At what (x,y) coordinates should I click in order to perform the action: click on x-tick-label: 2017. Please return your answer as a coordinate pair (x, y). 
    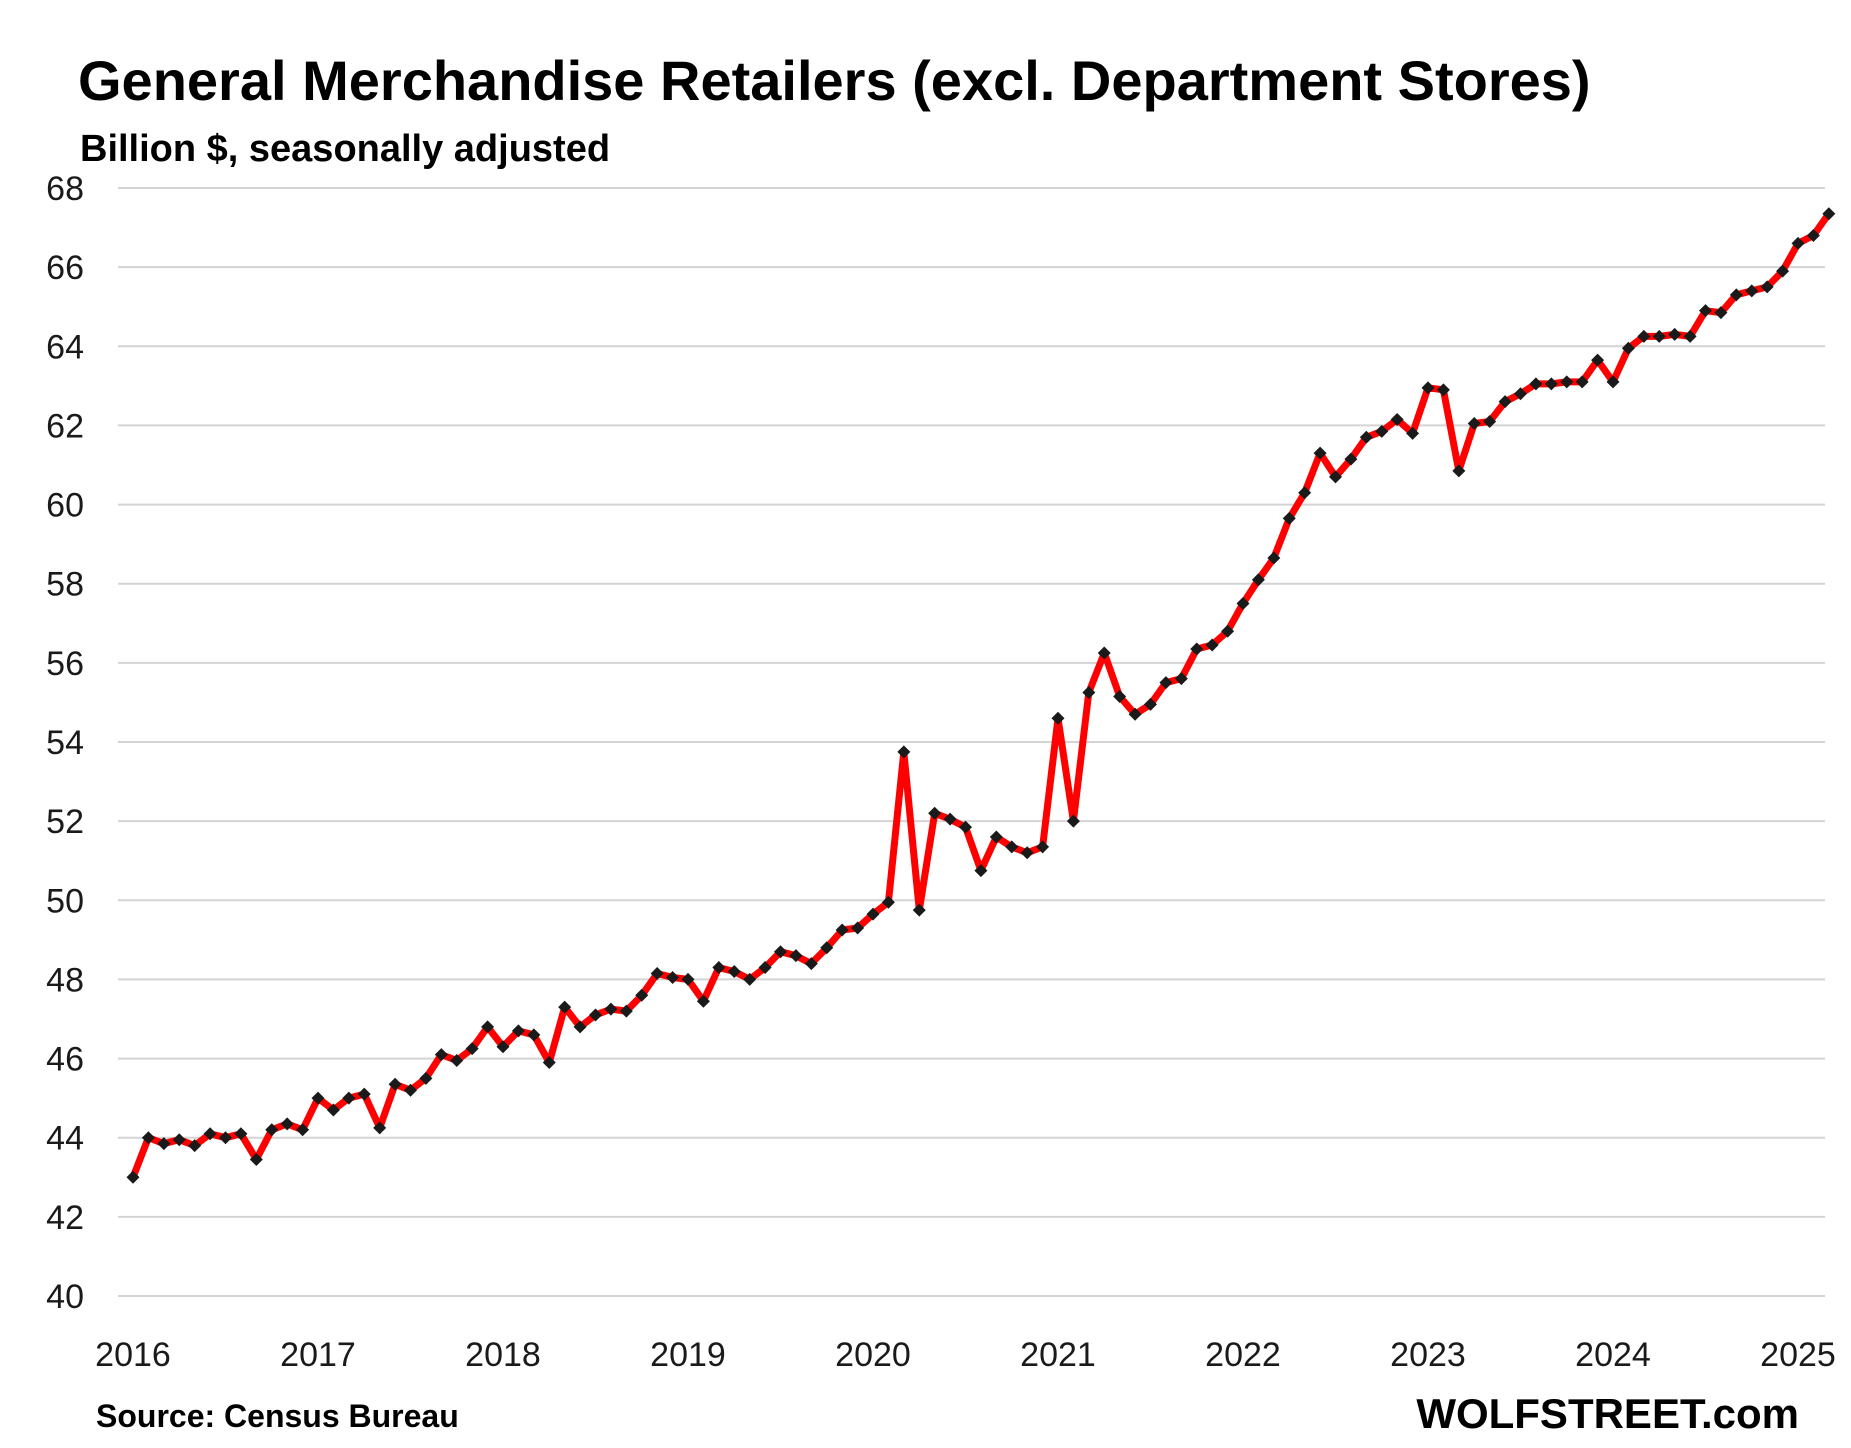
    Looking at the image, I should click on (318, 1355).